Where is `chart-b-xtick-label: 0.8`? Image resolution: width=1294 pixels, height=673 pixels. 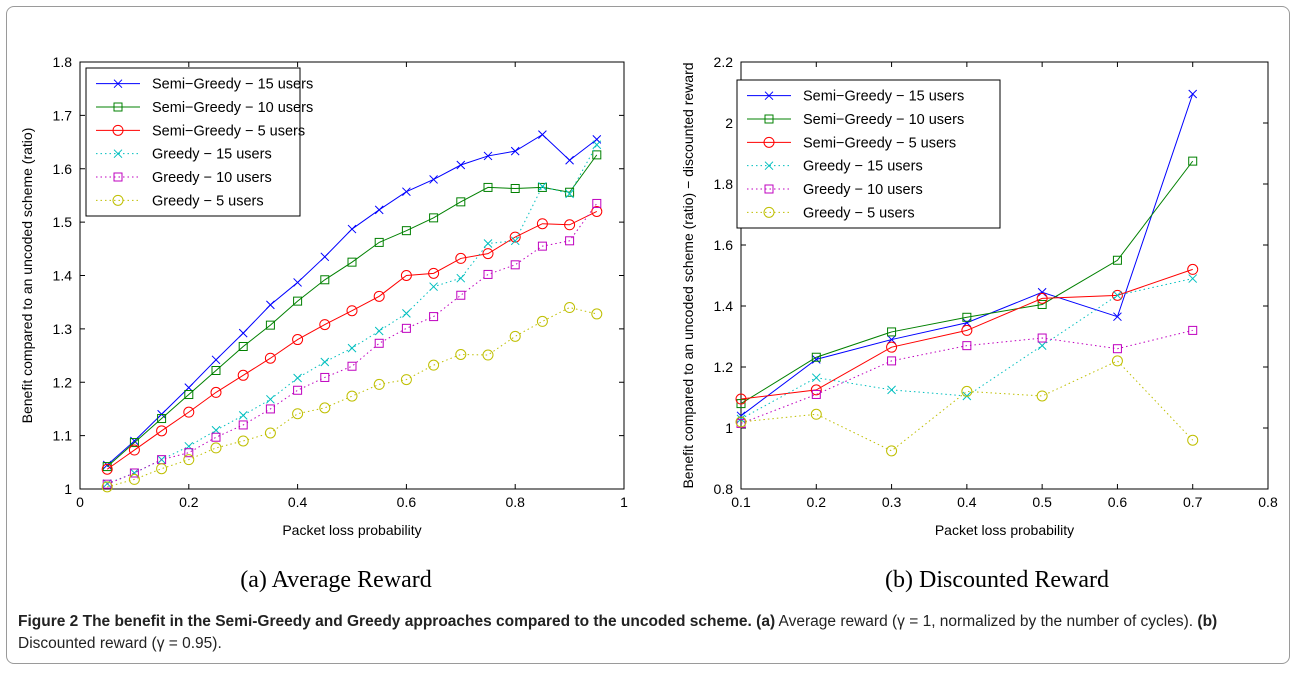
chart-b-xtick-label: 0.8 is located at coordinates (1268, 502).